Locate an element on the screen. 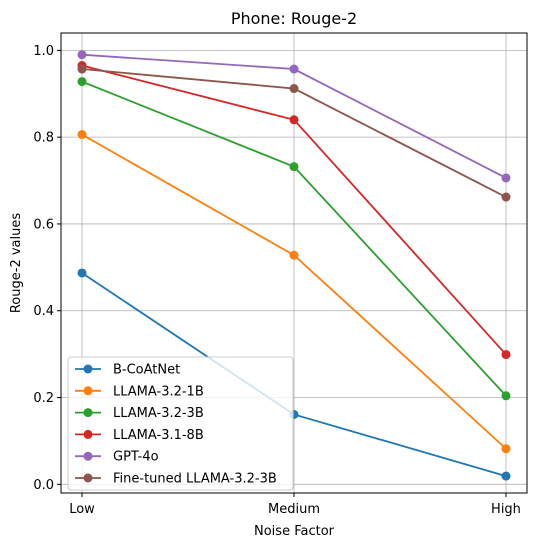 The image size is (536, 547). y-tick-label: 0.4 is located at coordinates (43, 311).